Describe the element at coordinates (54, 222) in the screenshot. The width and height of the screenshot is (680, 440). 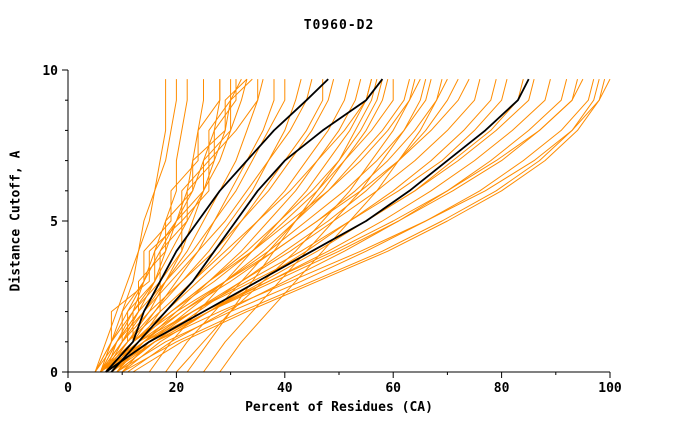
I see `y-tick-label: 5` at that location.